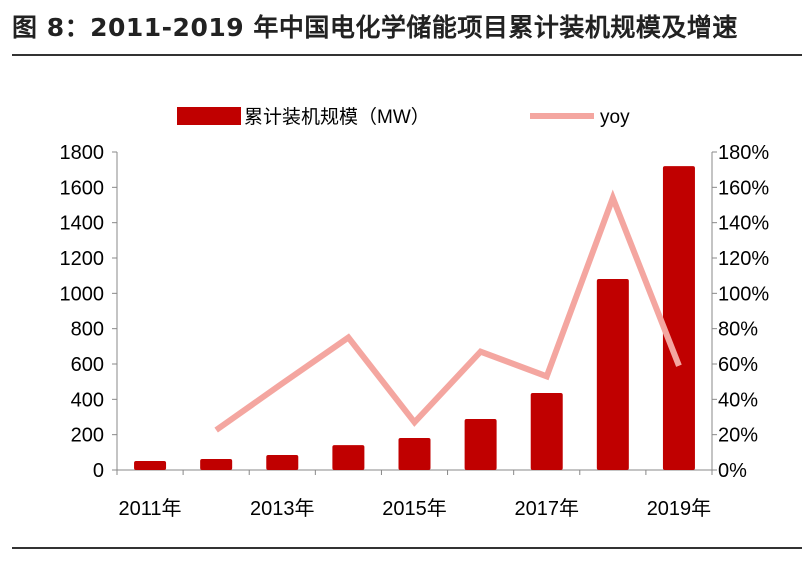  Describe the element at coordinates (414, 454) in the screenshot. I see `bar-2015年` at that location.